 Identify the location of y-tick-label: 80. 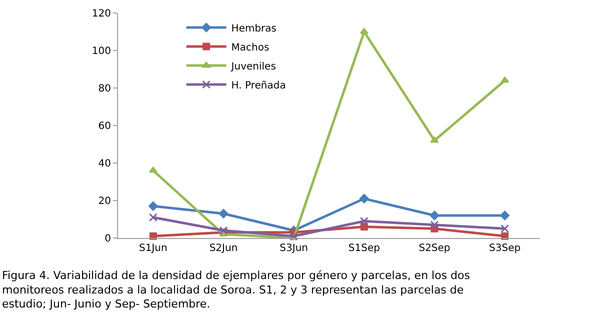
(104, 89).